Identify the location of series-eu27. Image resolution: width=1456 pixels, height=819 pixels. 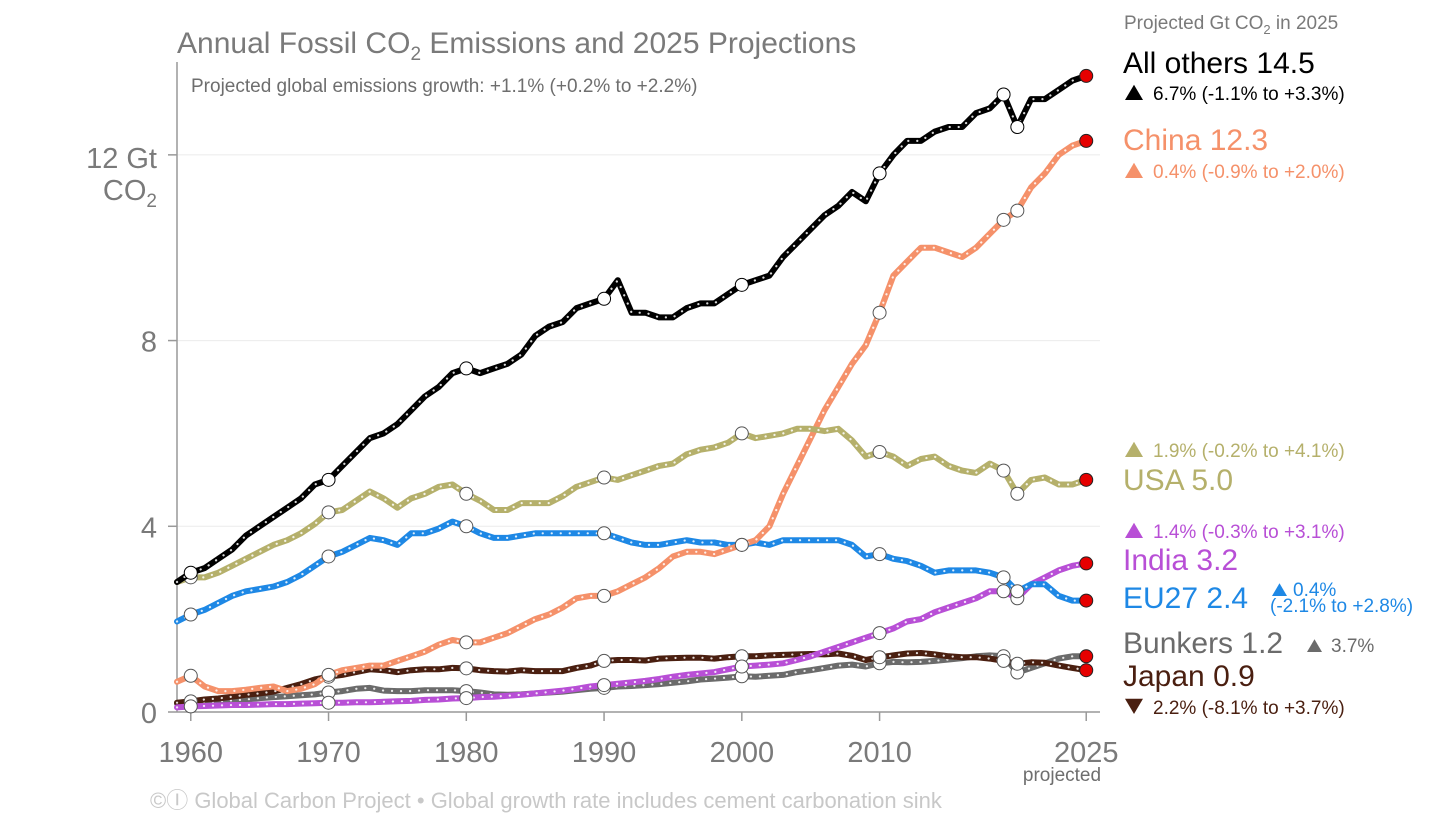
(634, 571).